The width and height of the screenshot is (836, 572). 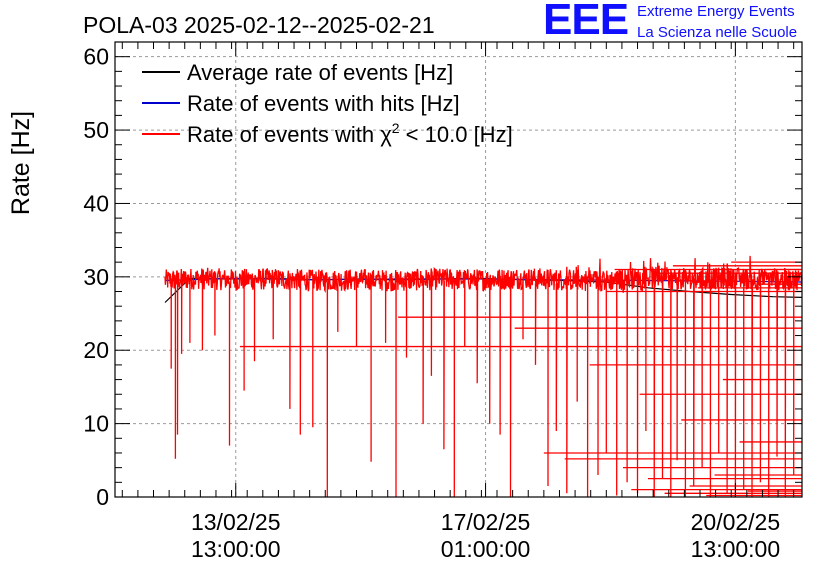 What do you see at coordinates (486, 549) in the screenshot?
I see `x-tick-label-time: 01:00:00` at bounding box center [486, 549].